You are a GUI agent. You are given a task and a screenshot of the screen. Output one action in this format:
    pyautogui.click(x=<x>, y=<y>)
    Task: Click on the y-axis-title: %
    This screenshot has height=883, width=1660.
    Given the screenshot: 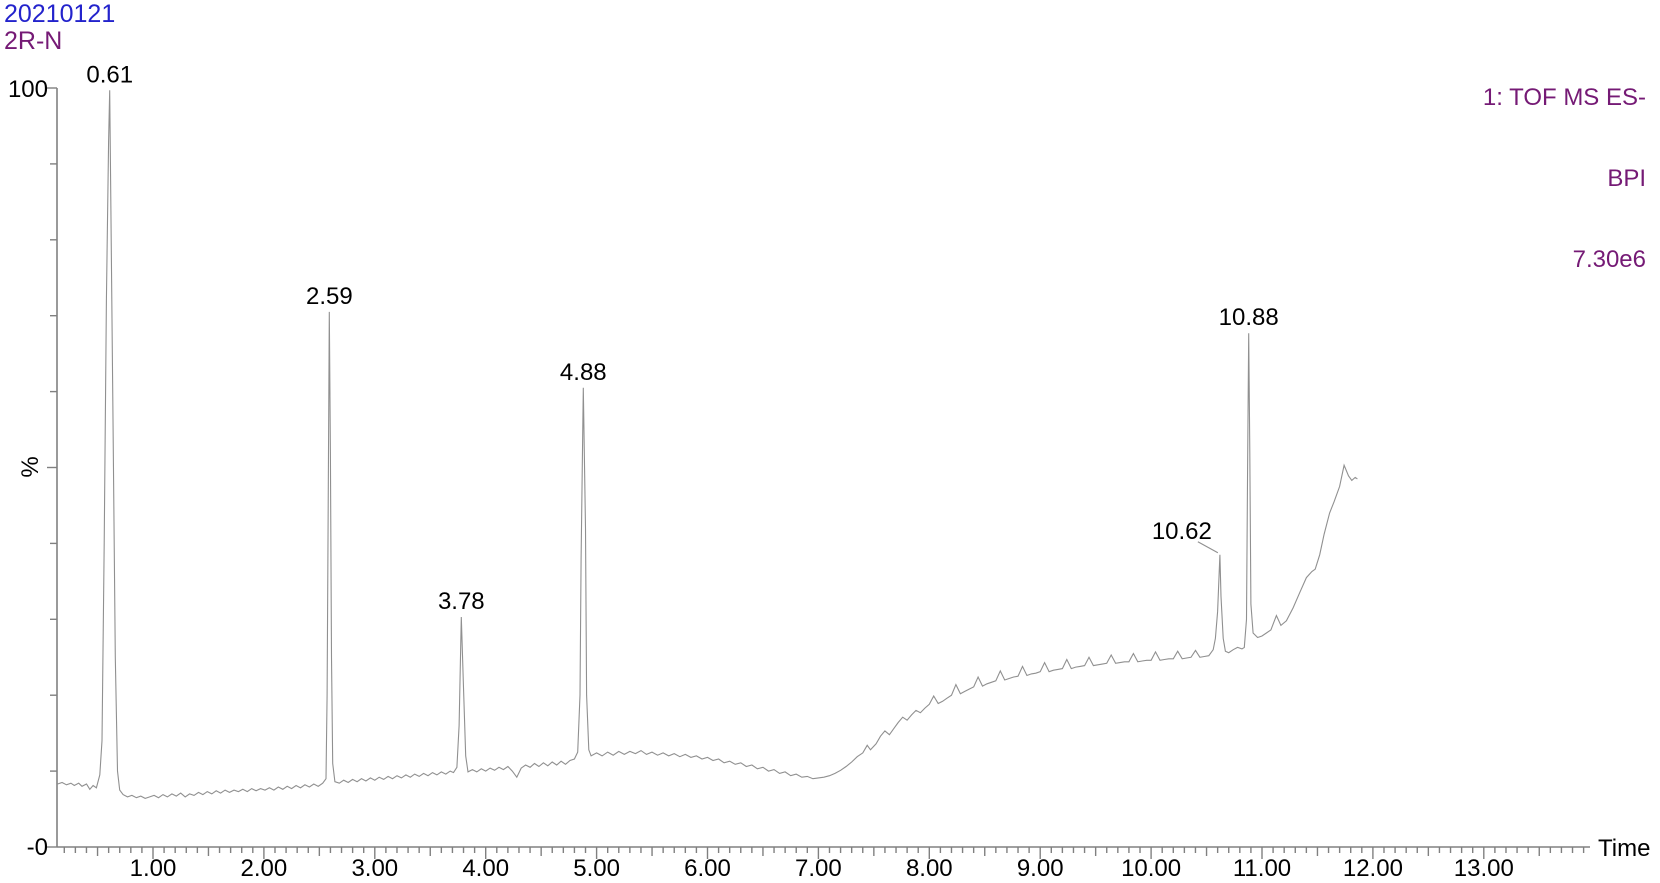 What is the action you would take?
    pyautogui.click(x=30, y=466)
    